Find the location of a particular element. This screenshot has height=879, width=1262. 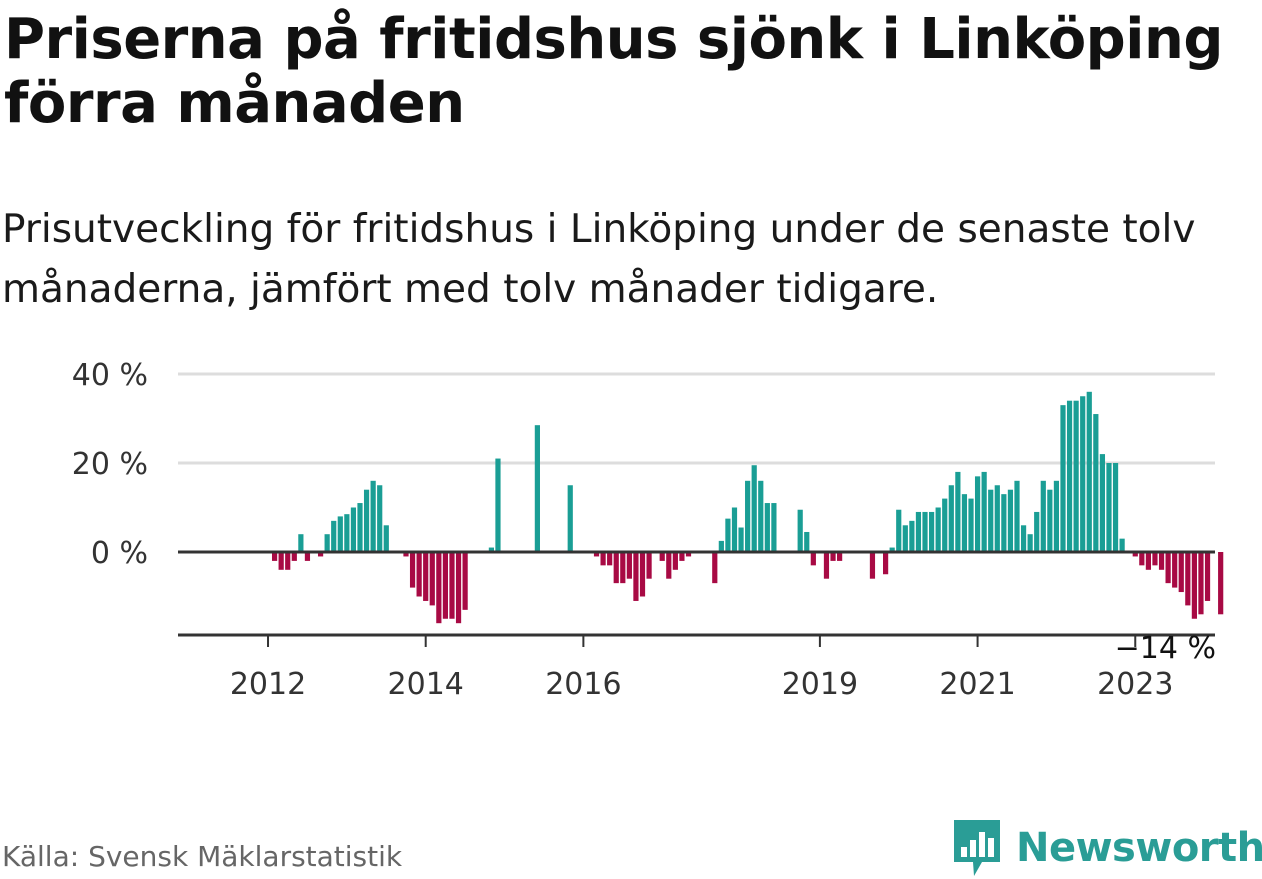

x-tick-label: 2023 is located at coordinates (1135, 684).